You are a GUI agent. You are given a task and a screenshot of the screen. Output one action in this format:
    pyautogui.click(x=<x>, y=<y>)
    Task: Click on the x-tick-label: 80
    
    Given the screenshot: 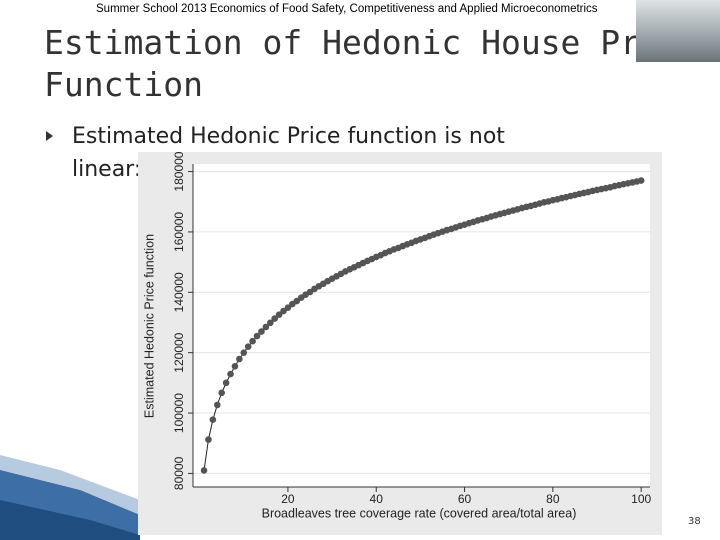 What is the action you would take?
    pyautogui.click(x=553, y=499)
    